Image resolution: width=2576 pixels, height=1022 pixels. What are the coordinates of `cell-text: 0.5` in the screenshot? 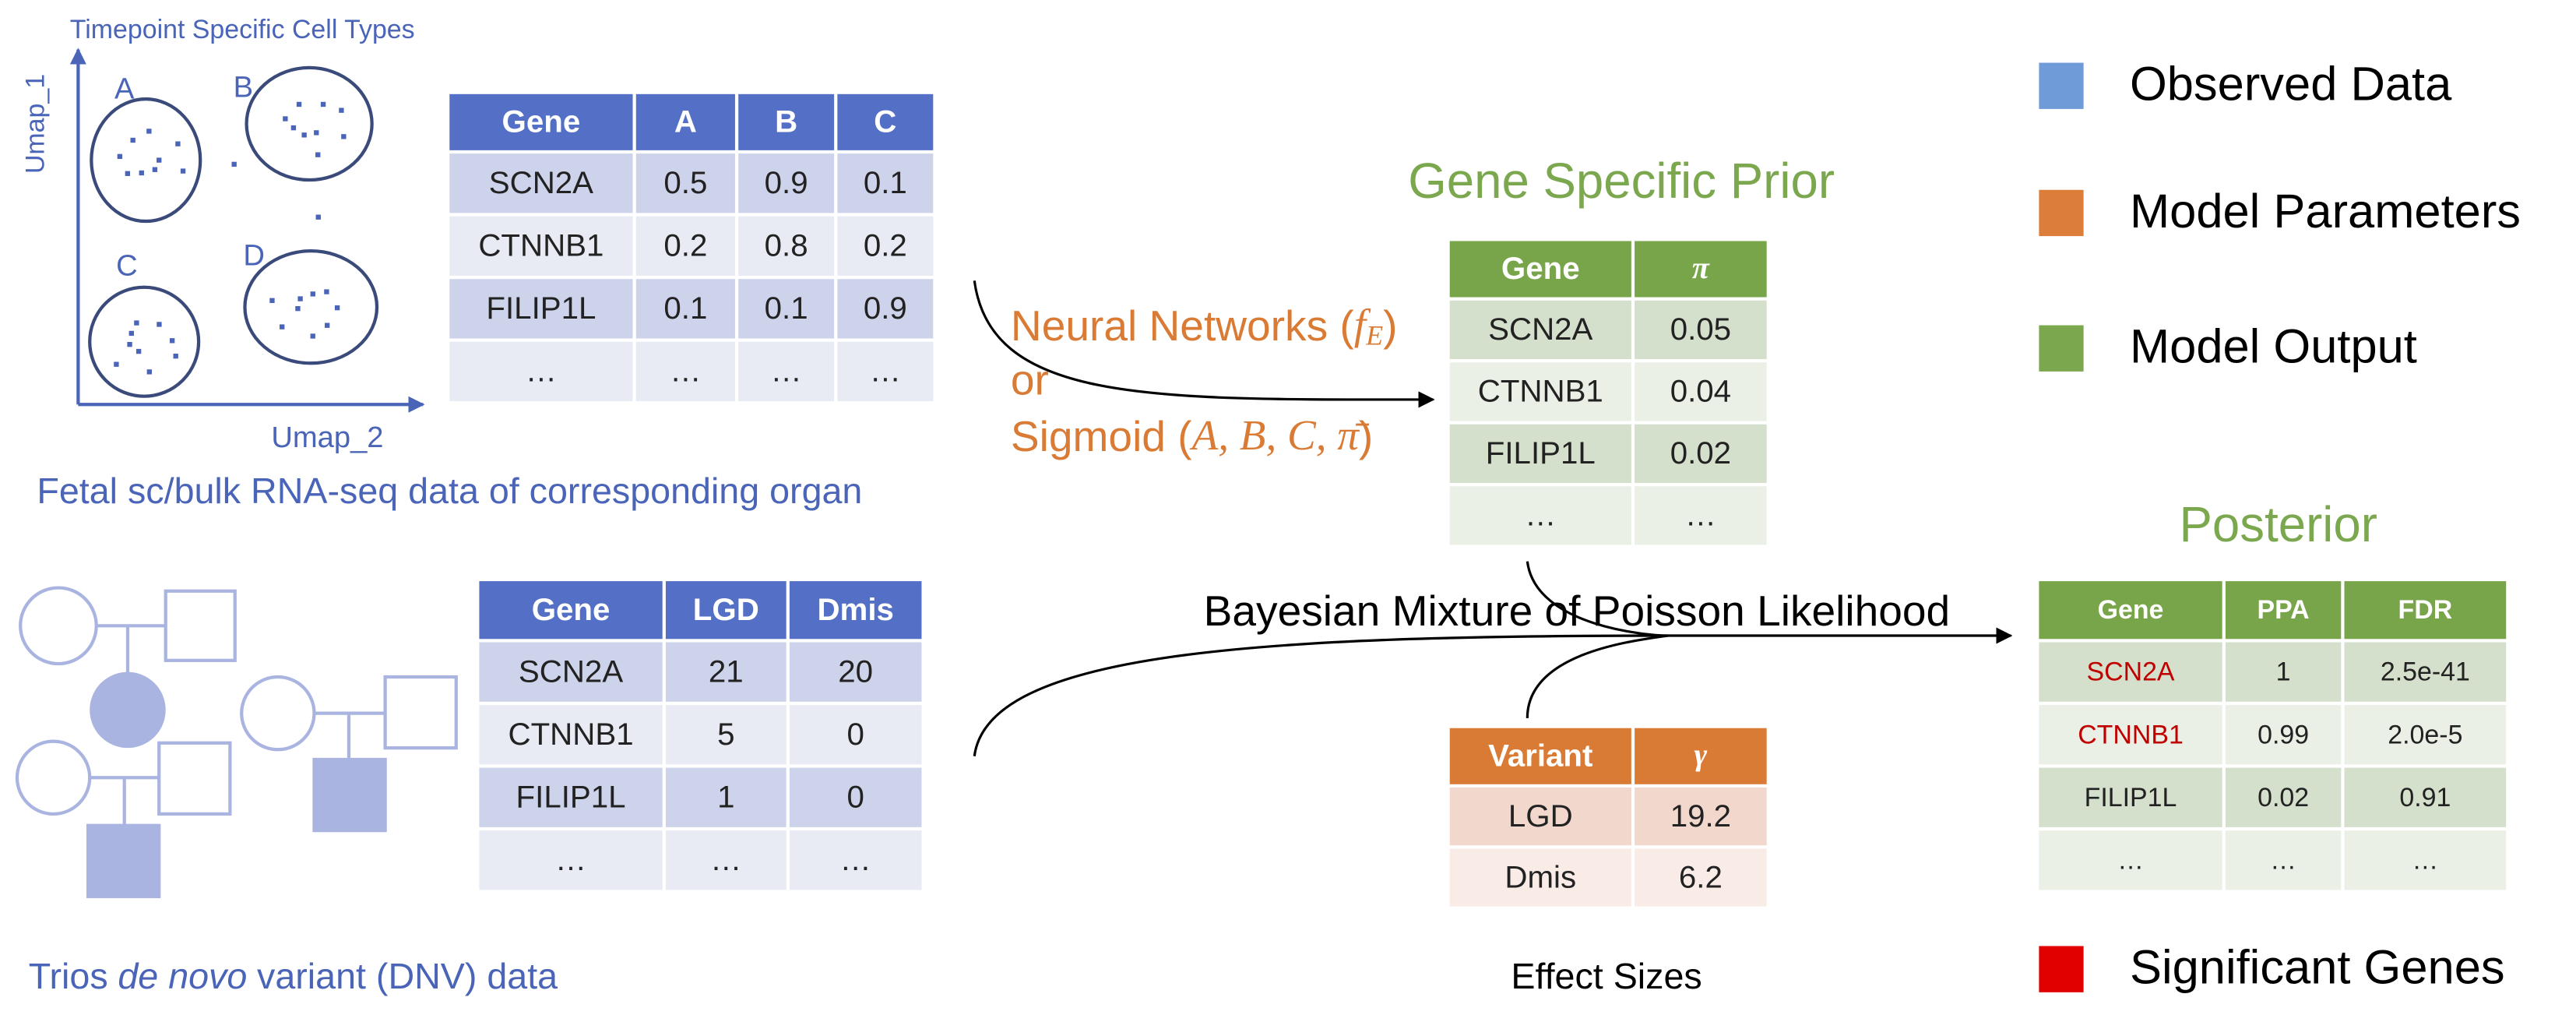 It's located at (685, 182).